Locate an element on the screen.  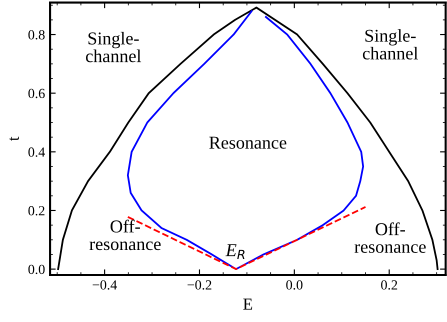
x-tick-label: −0.4 is located at coordinates (104, 285).